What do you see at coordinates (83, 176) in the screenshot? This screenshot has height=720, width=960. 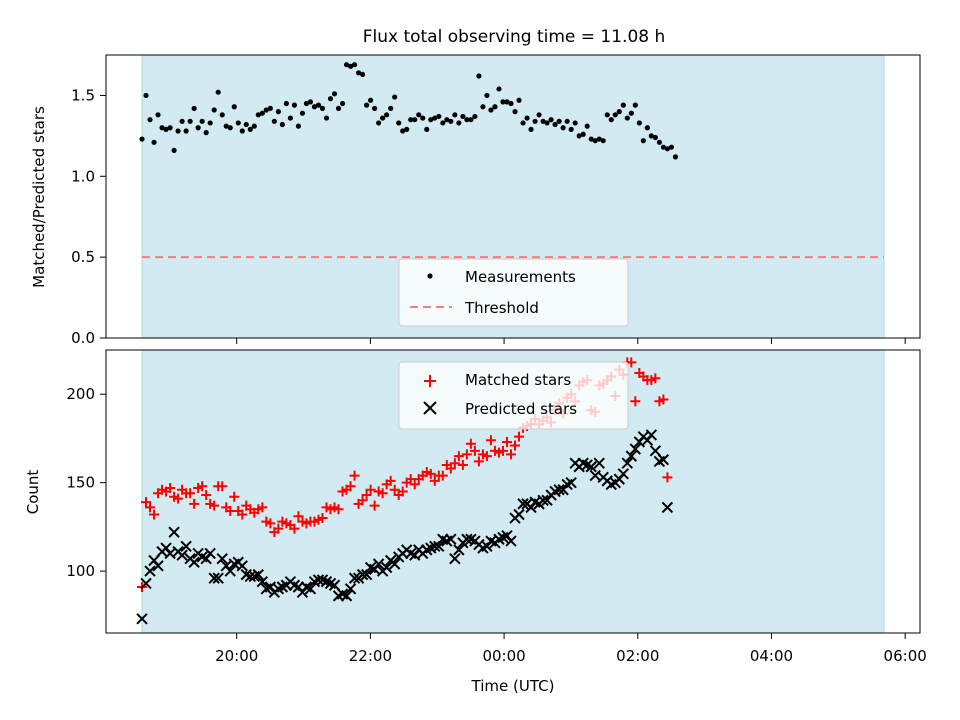 I see `top-y-tick-label: 1.0` at bounding box center [83, 176].